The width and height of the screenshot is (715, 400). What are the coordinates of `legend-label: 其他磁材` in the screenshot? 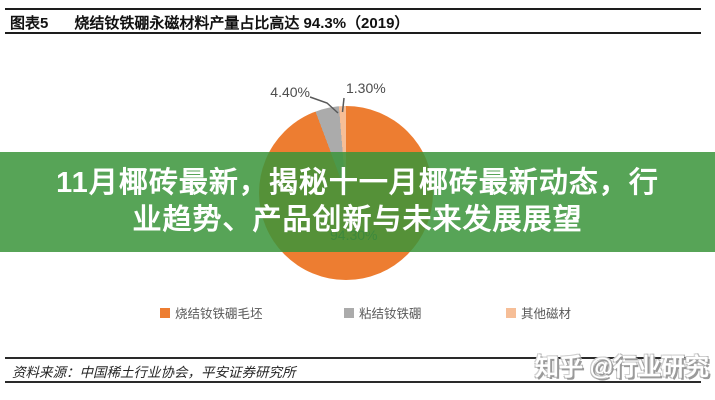 It's located at (546, 314).